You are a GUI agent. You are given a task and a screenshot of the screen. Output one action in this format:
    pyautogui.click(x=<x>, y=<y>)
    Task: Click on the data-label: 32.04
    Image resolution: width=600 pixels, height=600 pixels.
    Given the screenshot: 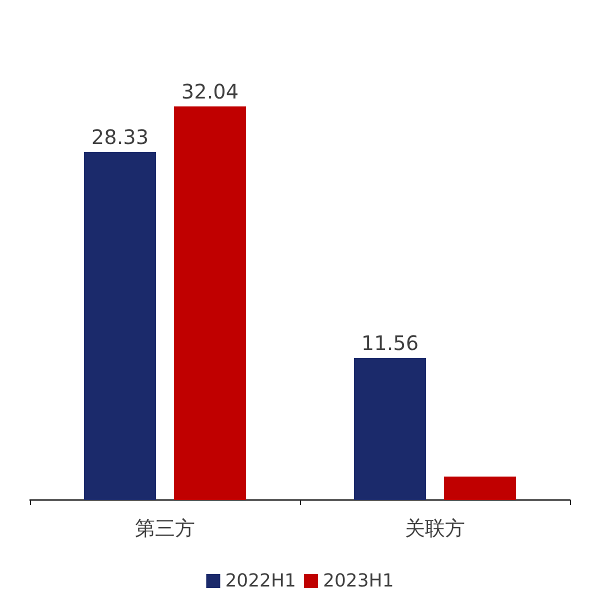 What is the action you would take?
    pyautogui.click(x=210, y=91)
    